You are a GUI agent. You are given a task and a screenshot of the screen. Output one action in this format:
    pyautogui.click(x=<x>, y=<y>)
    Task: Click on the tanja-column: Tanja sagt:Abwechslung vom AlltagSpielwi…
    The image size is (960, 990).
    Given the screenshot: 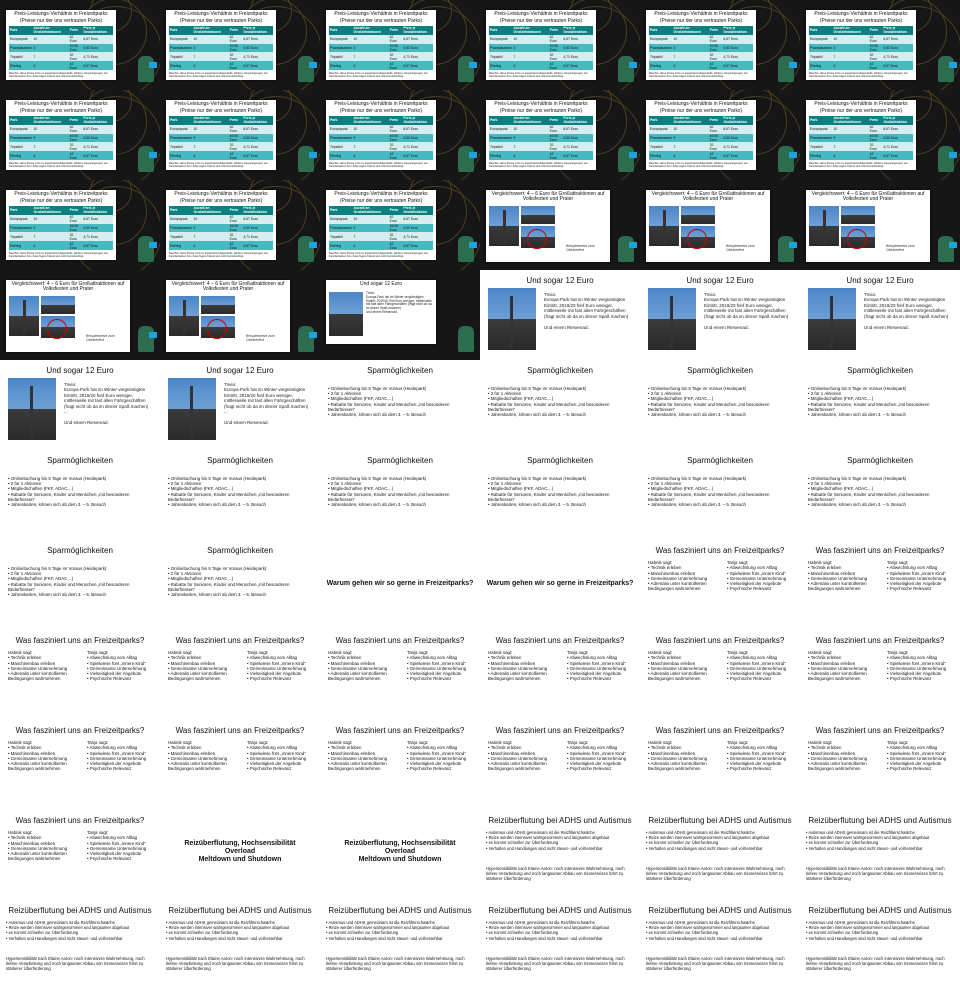 What is the action you would take?
    pyautogui.click(x=762, y=666)
    